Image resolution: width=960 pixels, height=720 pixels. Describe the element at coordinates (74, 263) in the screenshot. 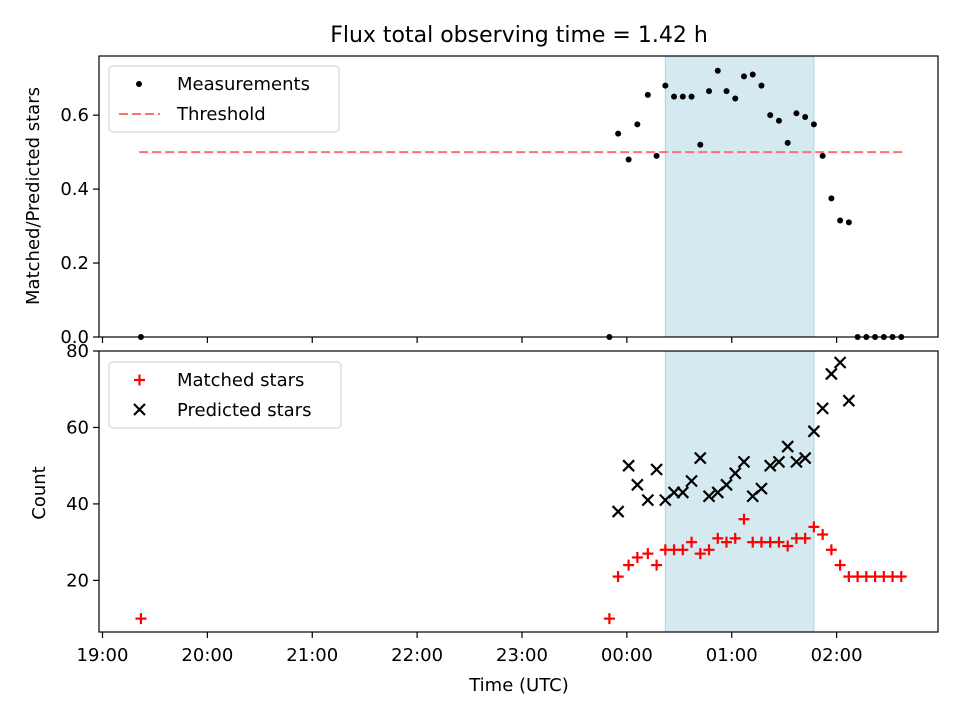

I see `top-ytick-label: 0.2` at that location.